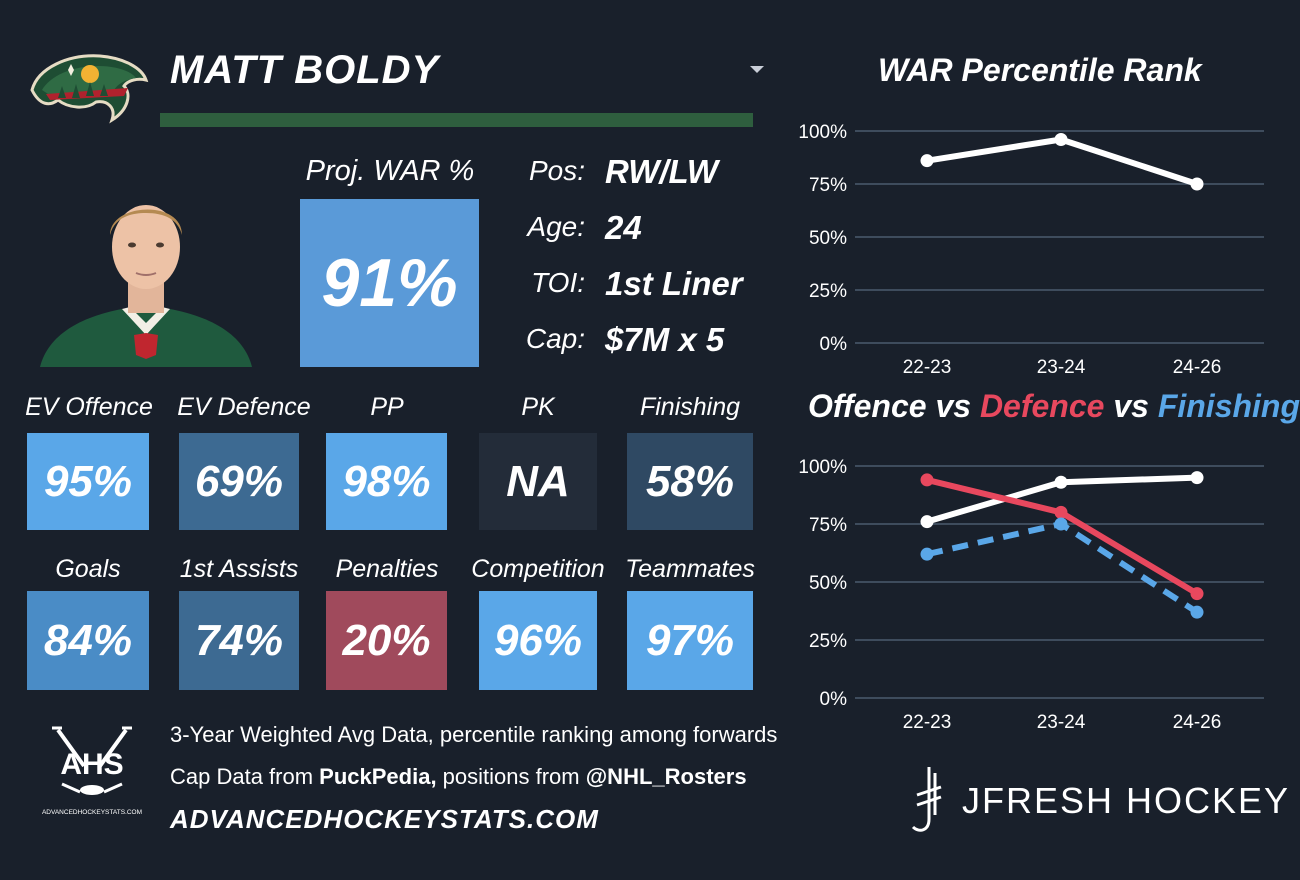  What do you see at coordinates (305, 70) in the screenshot?
I see `player-name: MATT BOLDY` at bounding box center [305, 70].